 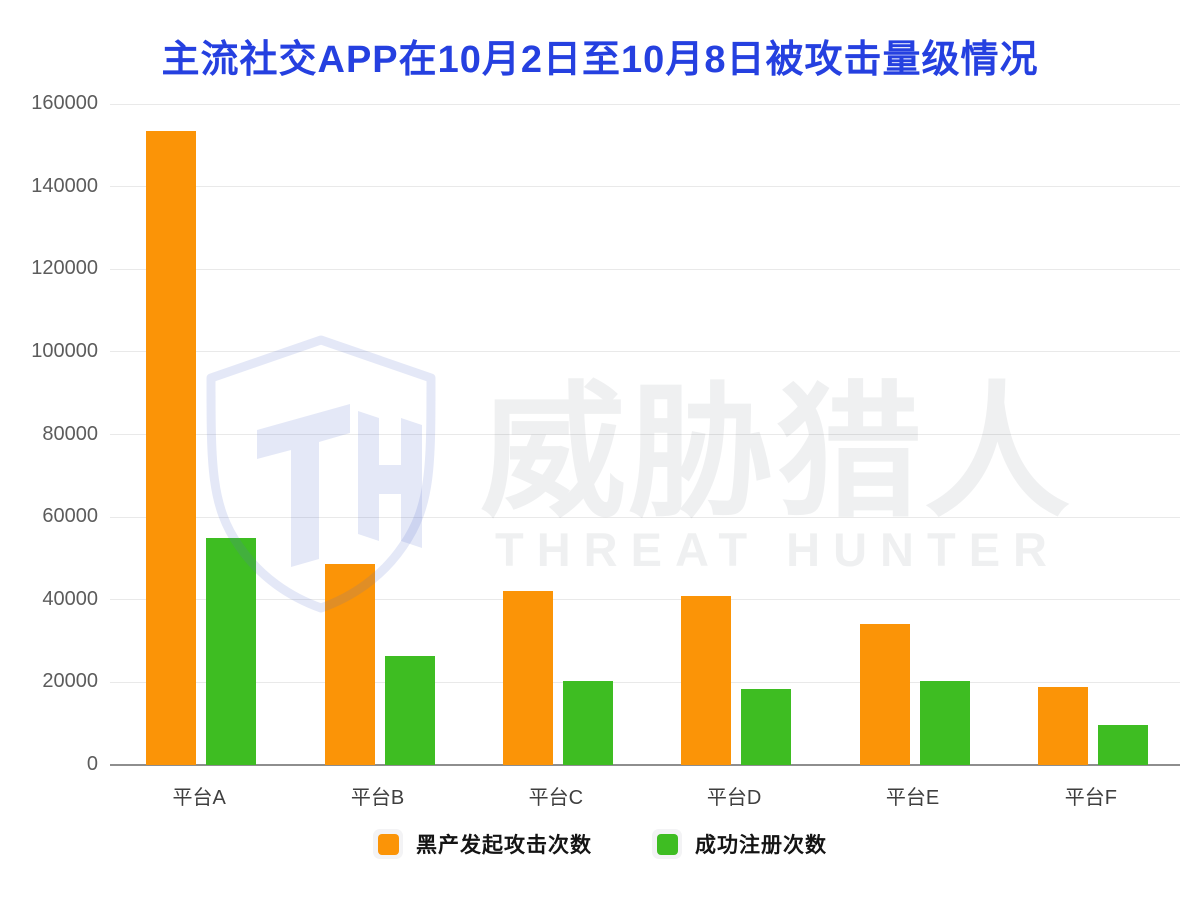 I want to click on y-axis-tick-label: 80000, so click(x=70, y=433).